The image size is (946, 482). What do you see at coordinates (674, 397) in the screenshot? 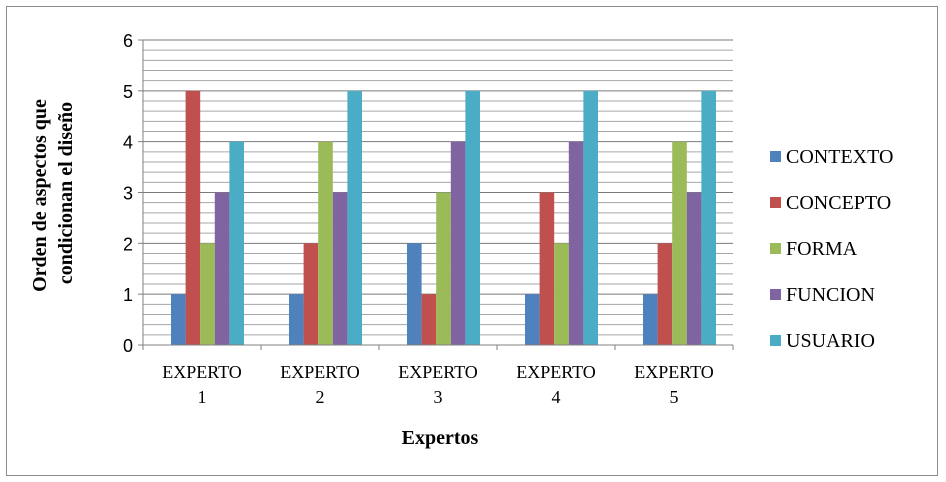
I see `x-tick-label-line: 5` at bounding box center [674, 397].